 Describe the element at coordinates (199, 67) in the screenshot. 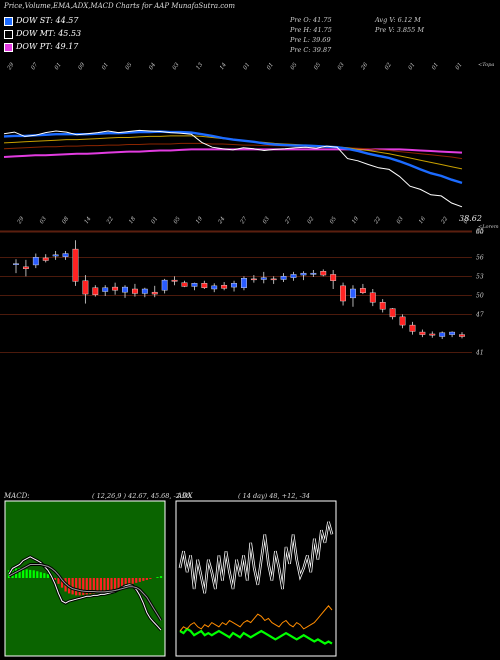

I see `ema-date-tick: 13` at that location.